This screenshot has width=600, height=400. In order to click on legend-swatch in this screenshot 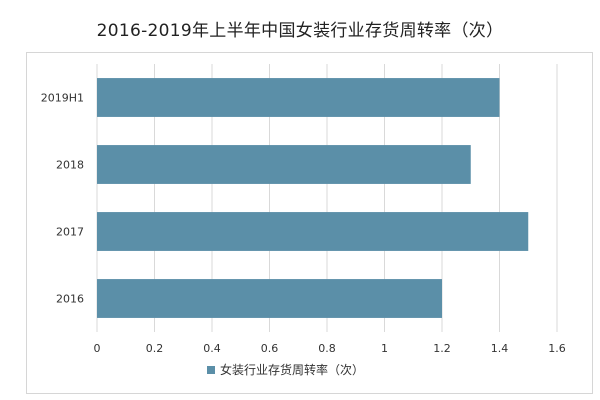, I will do `click(211, 370)`.